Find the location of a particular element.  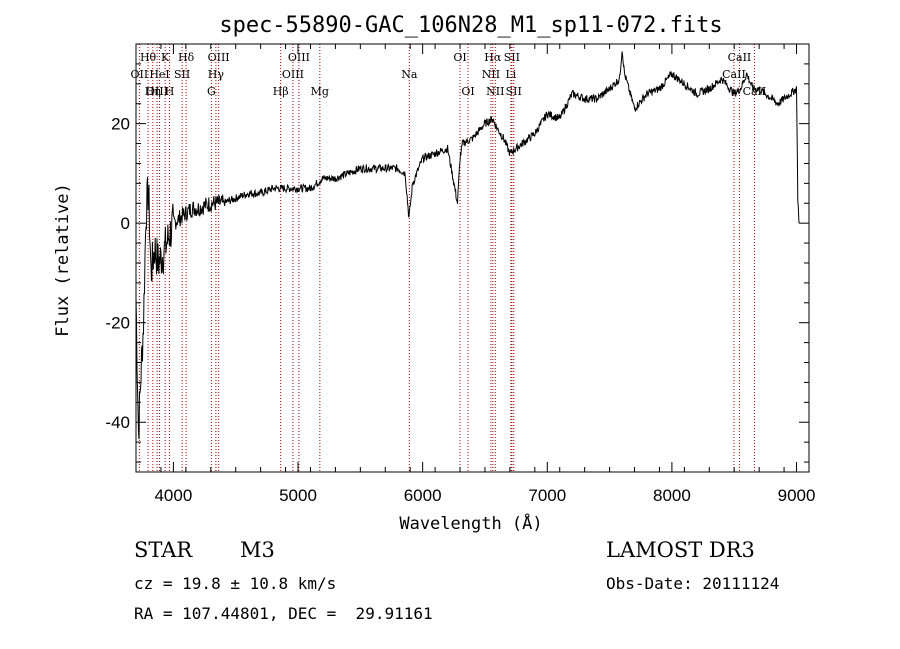

x-tick-label-9000: 9000 is located at coordinates (797, 495).